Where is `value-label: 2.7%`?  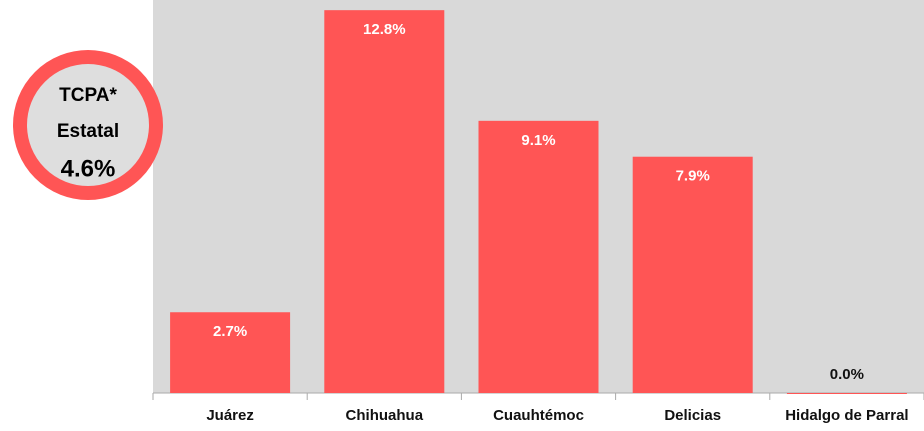 value-label: 2.7% is located at coordinates (230, 331).